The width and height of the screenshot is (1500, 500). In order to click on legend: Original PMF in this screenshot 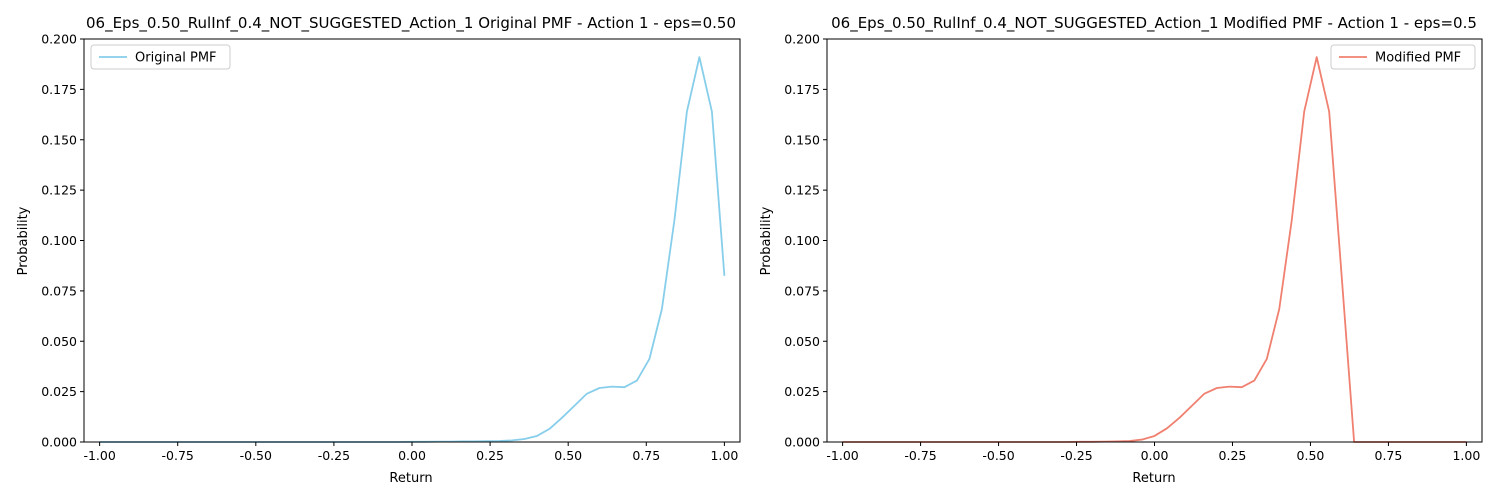, I will do `click(160, 57)`.